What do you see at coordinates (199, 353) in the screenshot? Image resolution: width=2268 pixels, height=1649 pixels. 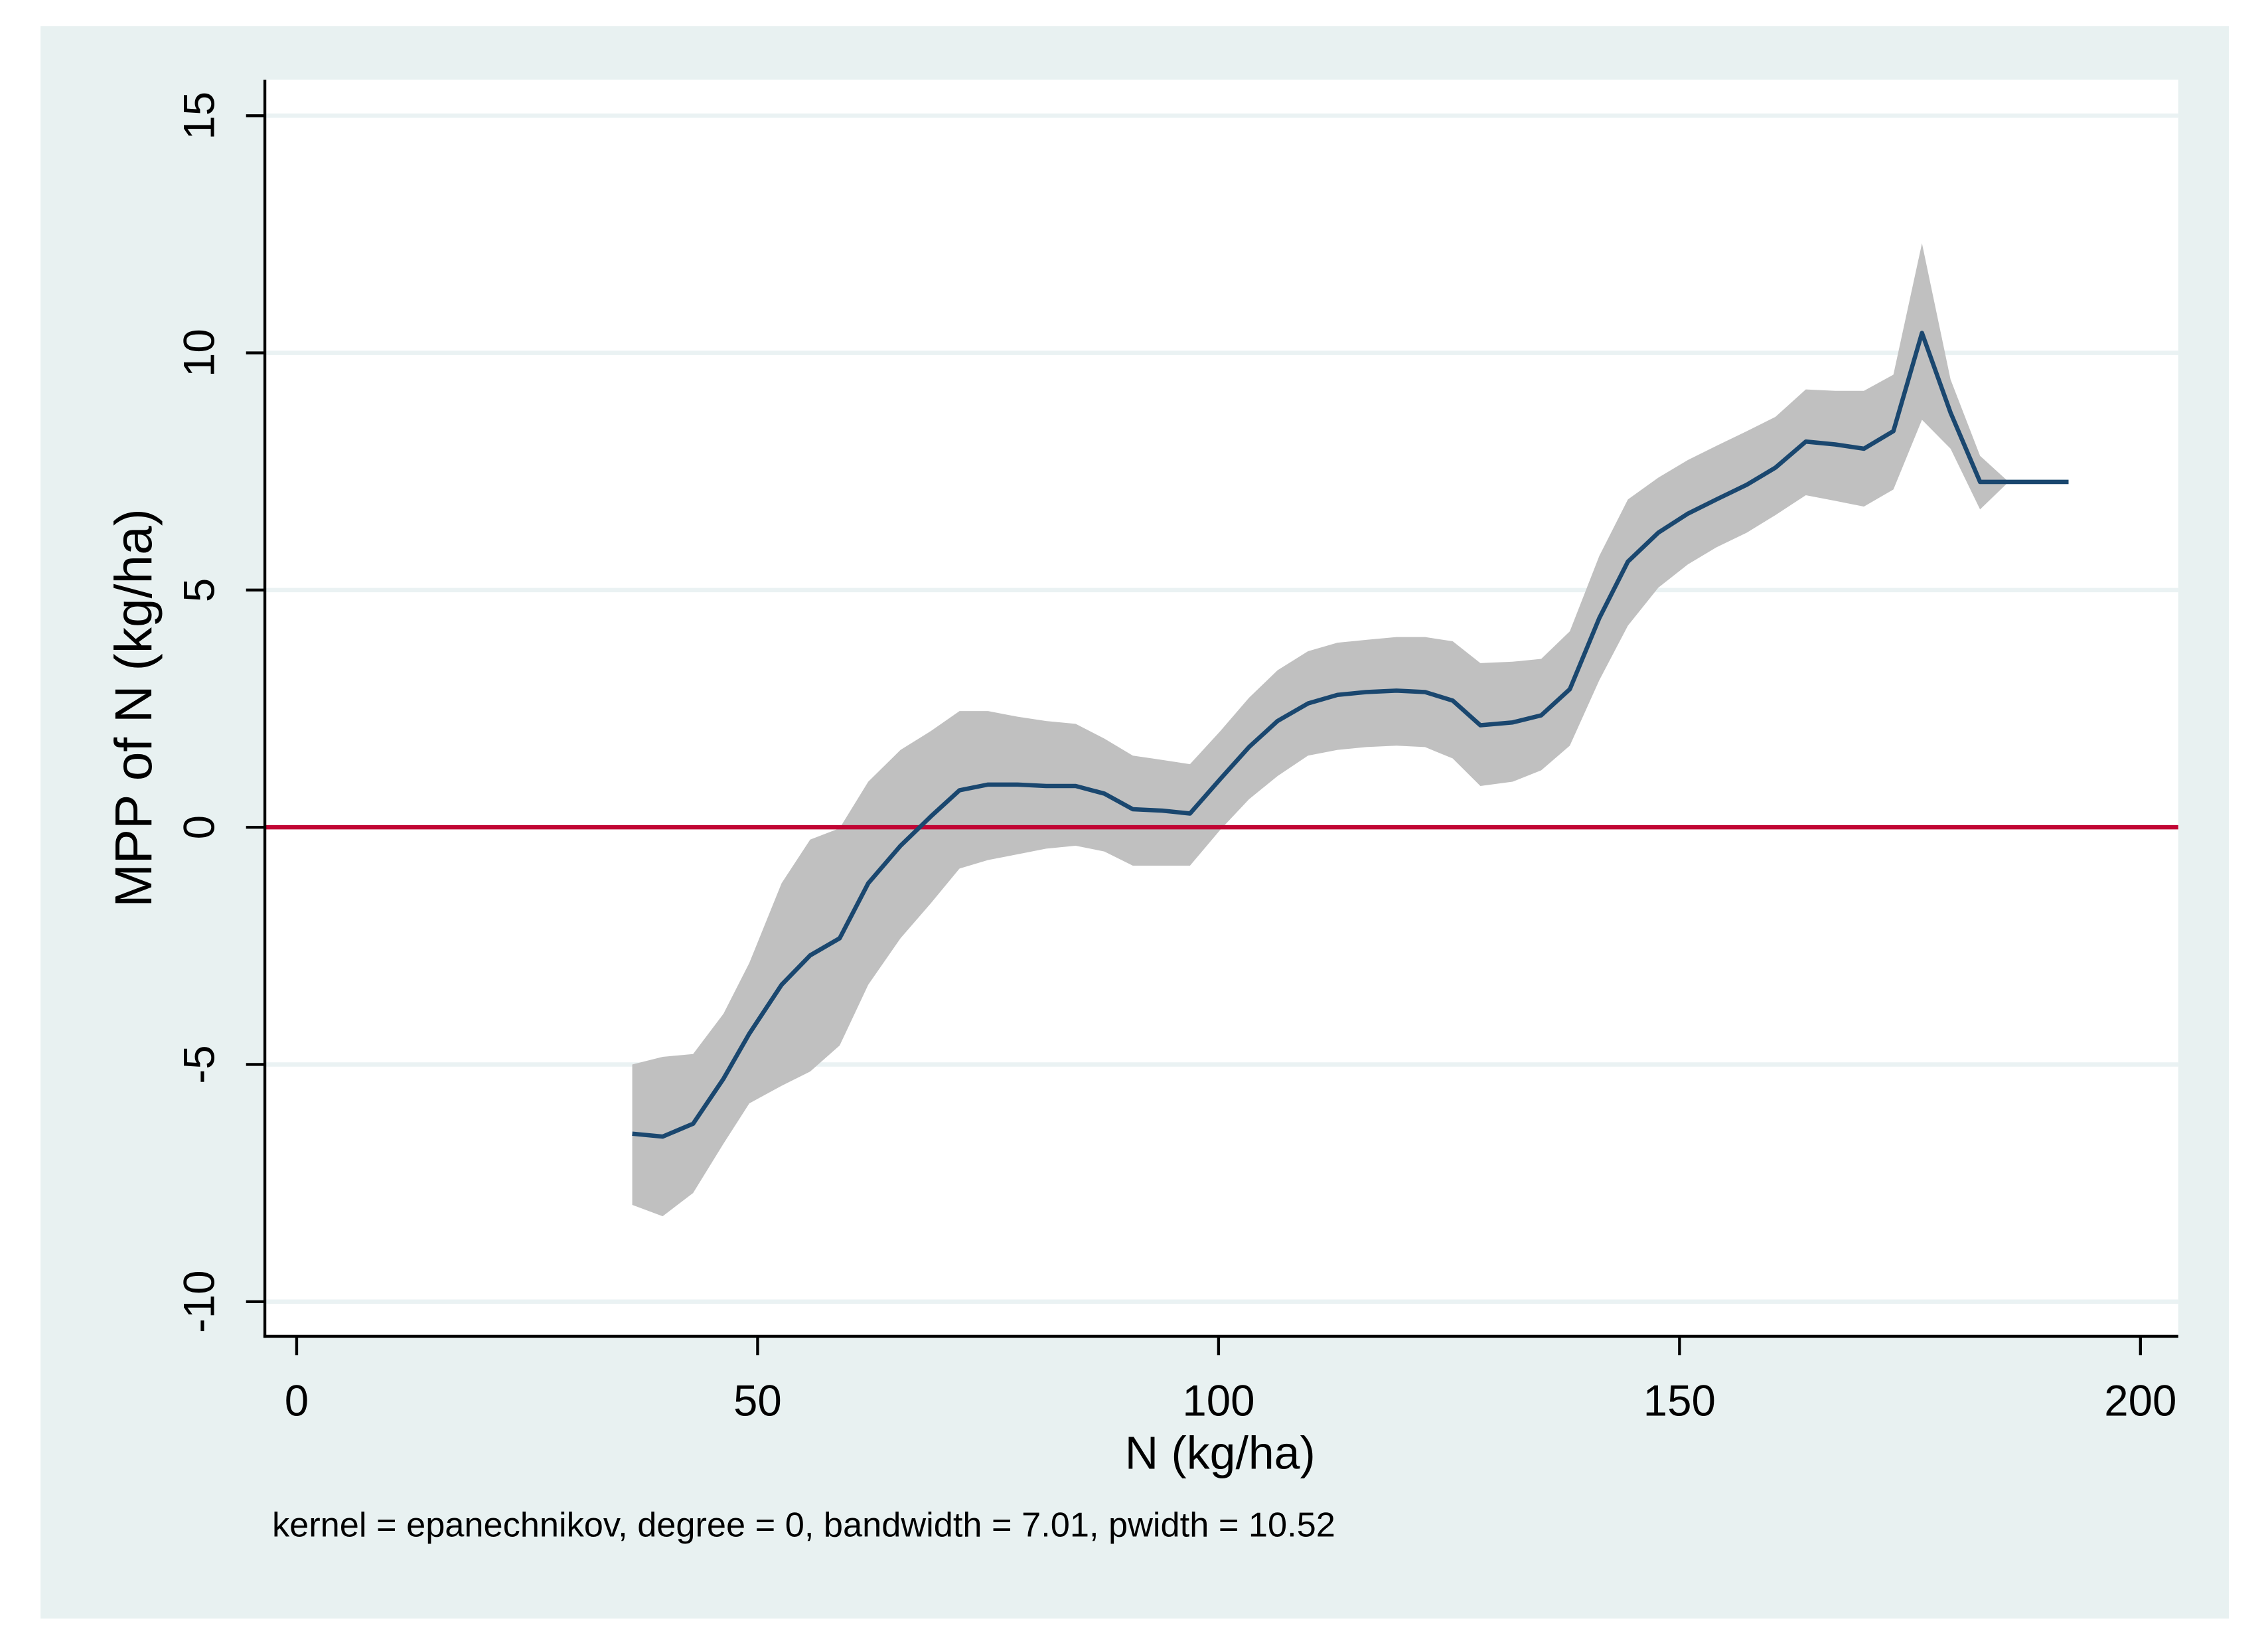 I see `y-tick-label: 10` at bounding box center [199, 353].